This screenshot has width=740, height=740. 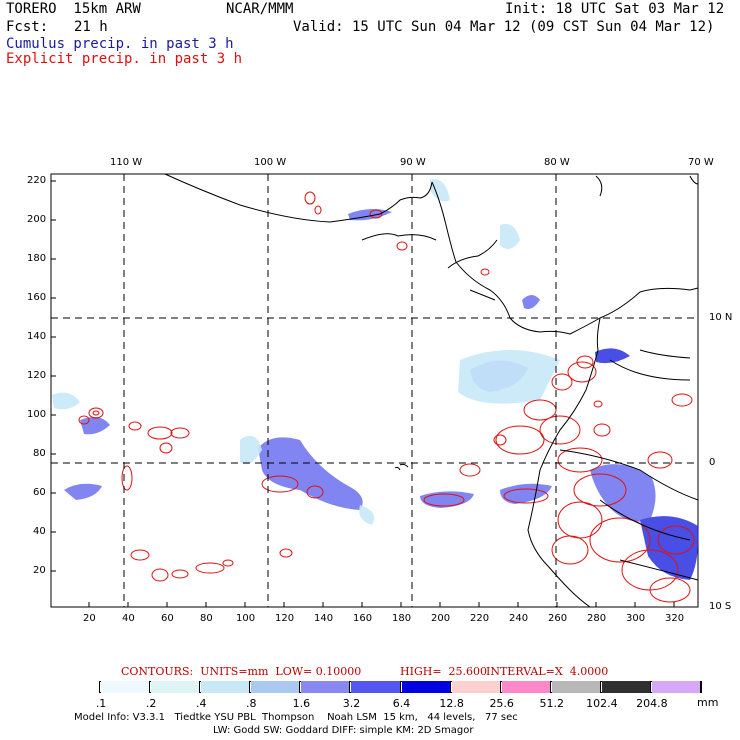 What do you see at coordinates (201, 703) in the screenshot?
I see `colorbar-label: .4` at bounding box center [201, 703].